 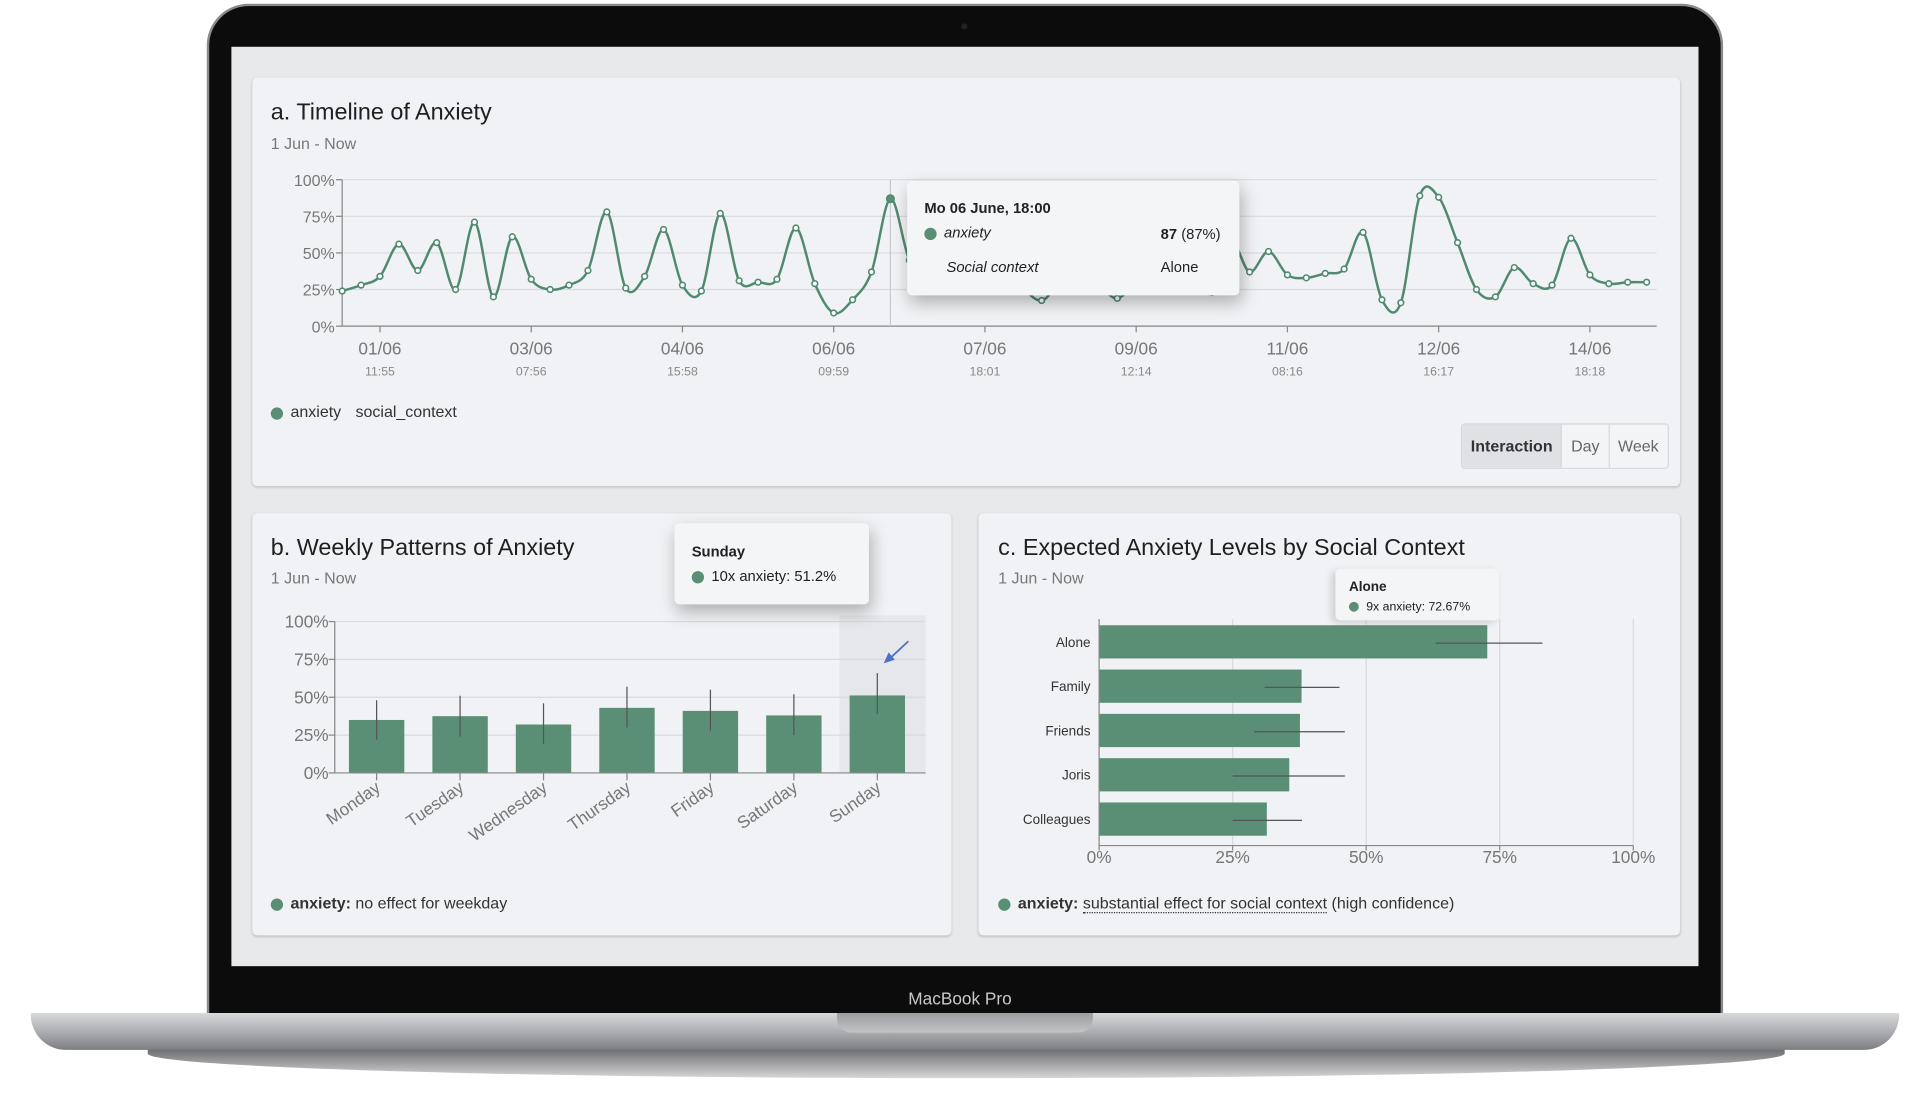 I want to click on legend-anxiety: anxiety, so click(x=316, y=411).